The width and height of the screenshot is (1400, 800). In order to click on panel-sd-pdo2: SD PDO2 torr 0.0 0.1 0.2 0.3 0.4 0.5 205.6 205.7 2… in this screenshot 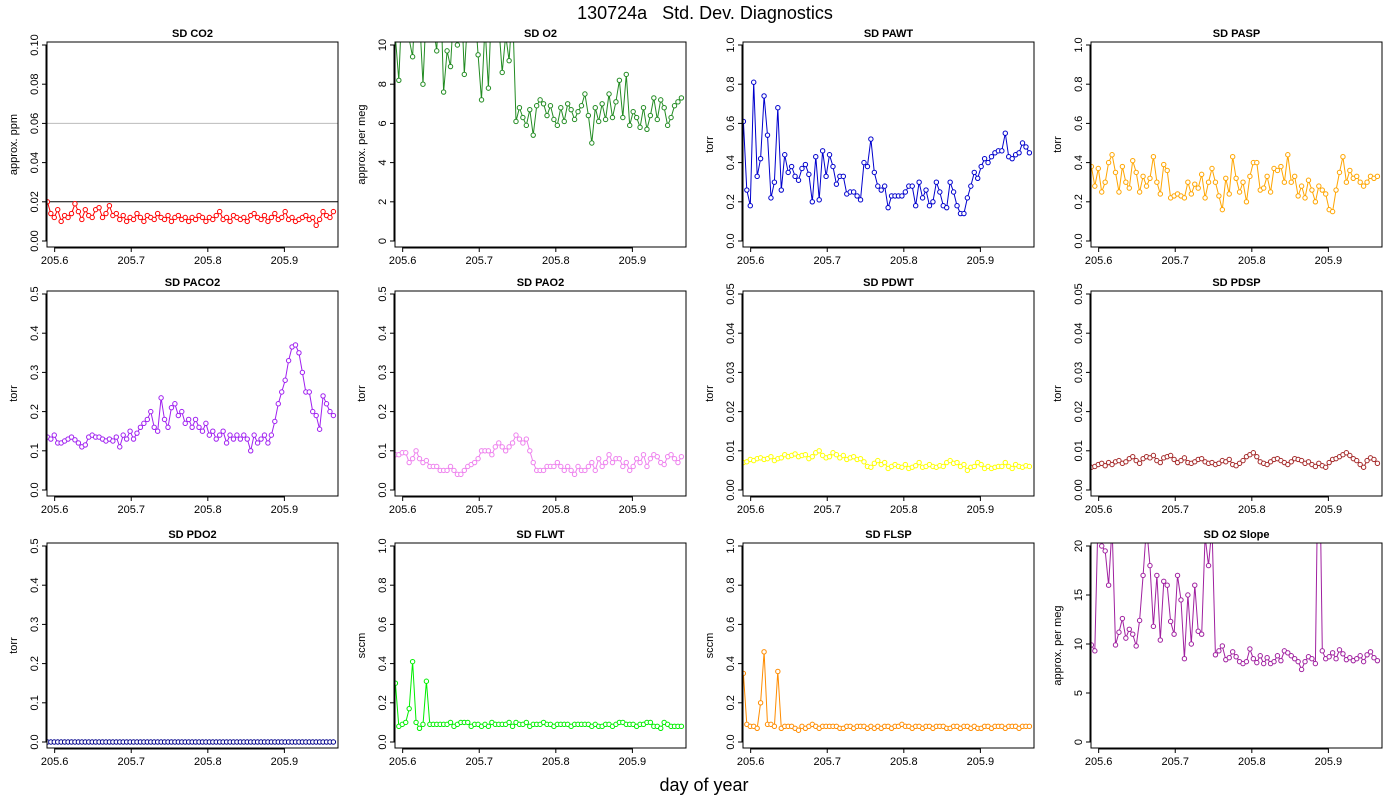, I will do `click(173, 648)`.